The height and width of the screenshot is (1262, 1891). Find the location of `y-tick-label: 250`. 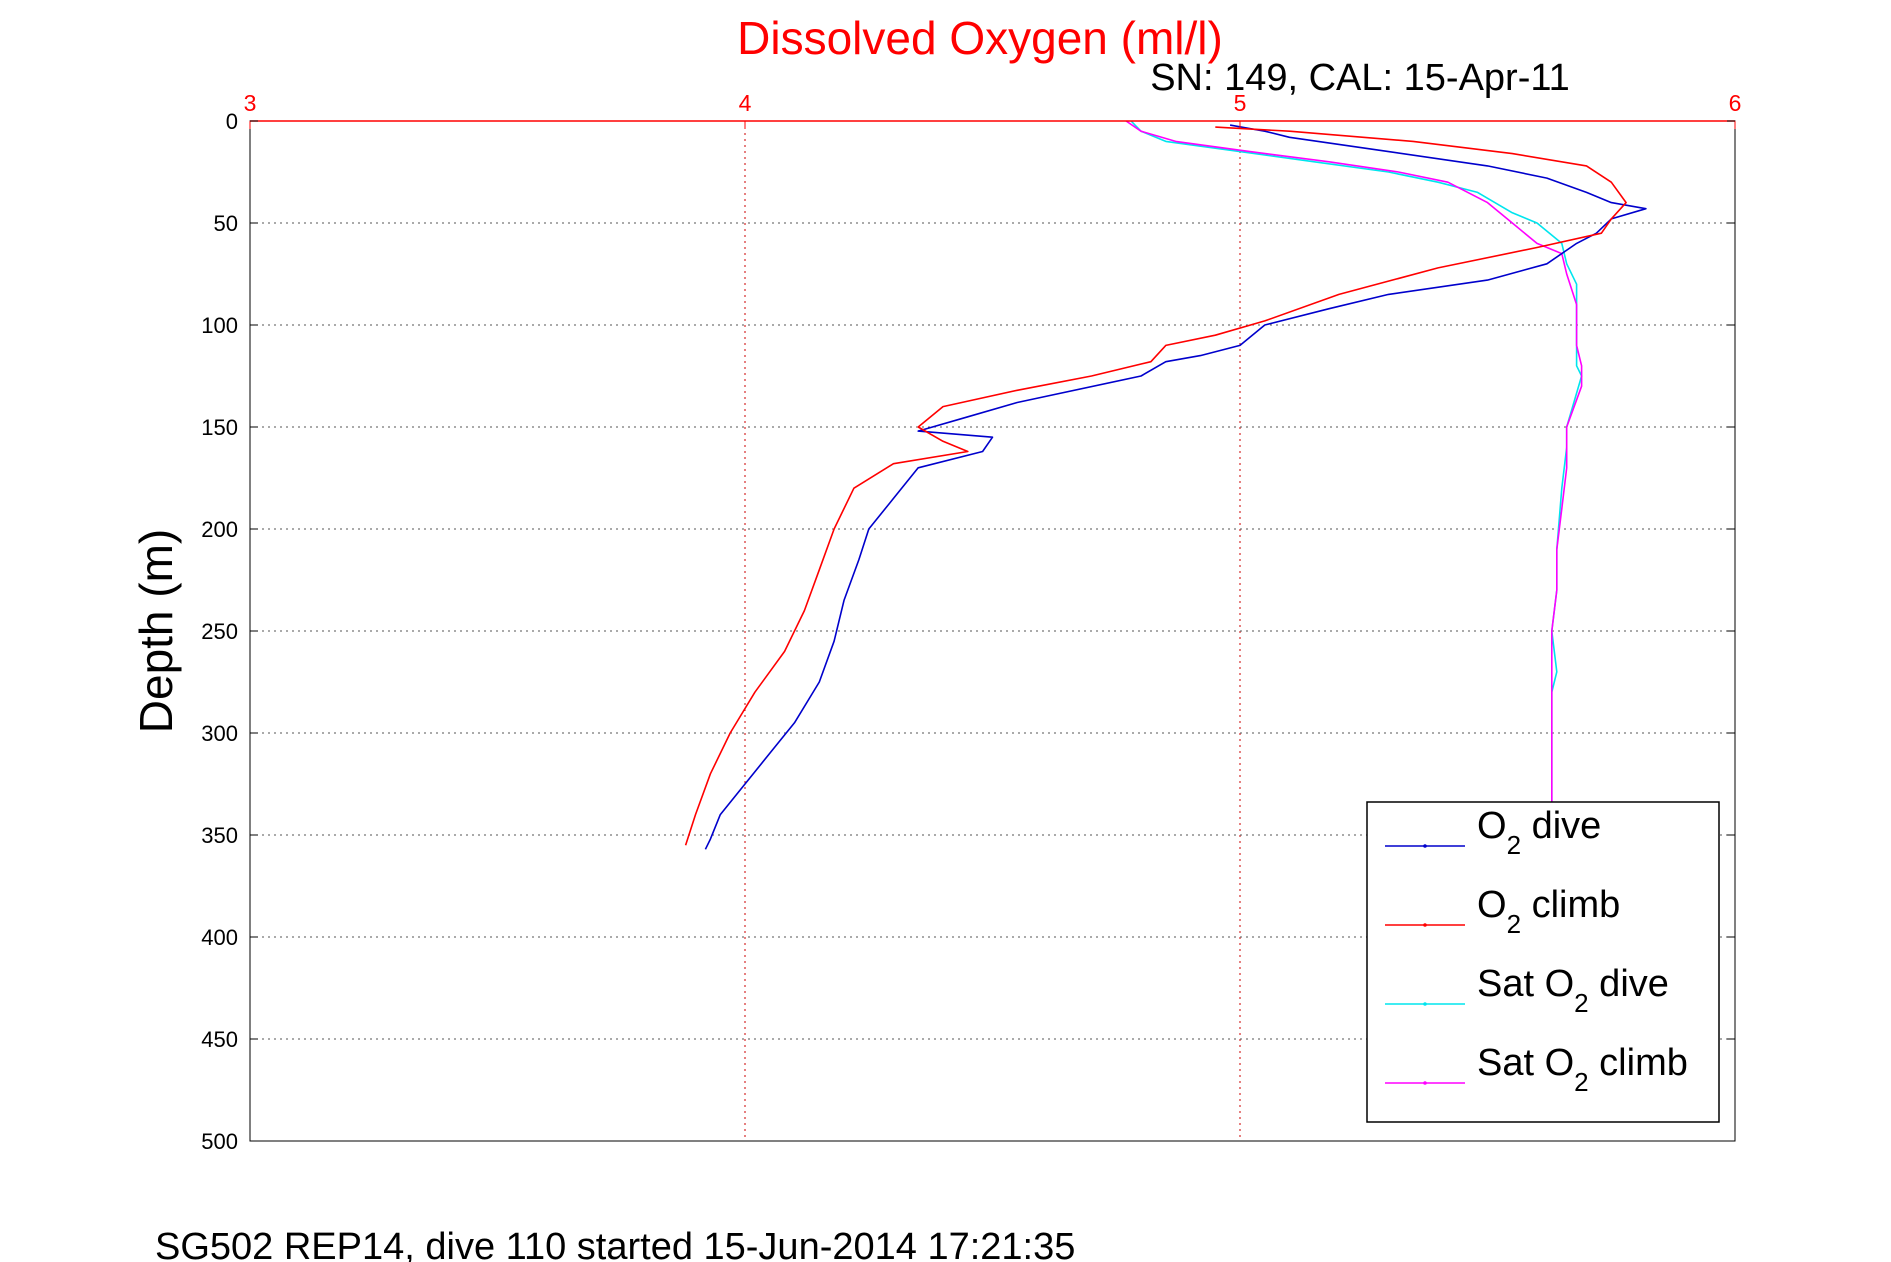

y-tick-label: 250 is located at coordinates (219, 631).